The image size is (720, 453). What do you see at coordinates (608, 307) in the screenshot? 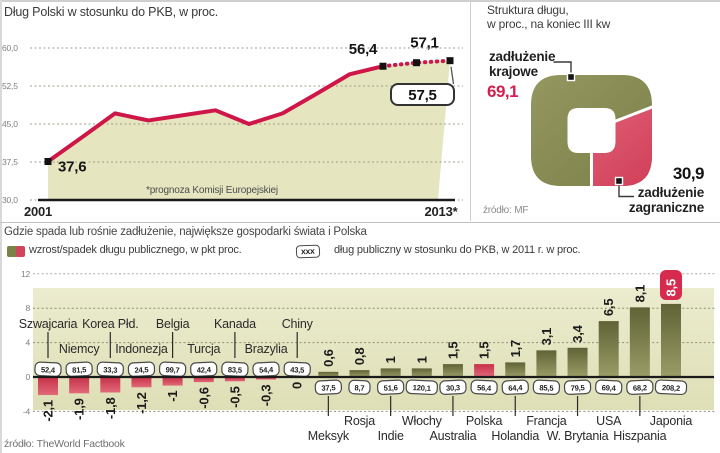
I see `svg-text: 6,5` at bounding box center [608, 307].